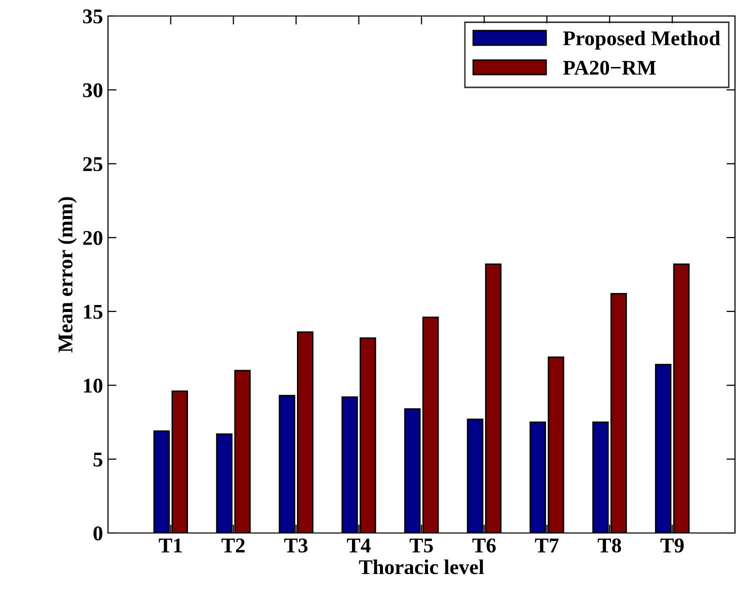  Describe the element at coordinates (641, 40) in the screenshot. I see `legend-label: Proposed Method` at that location.